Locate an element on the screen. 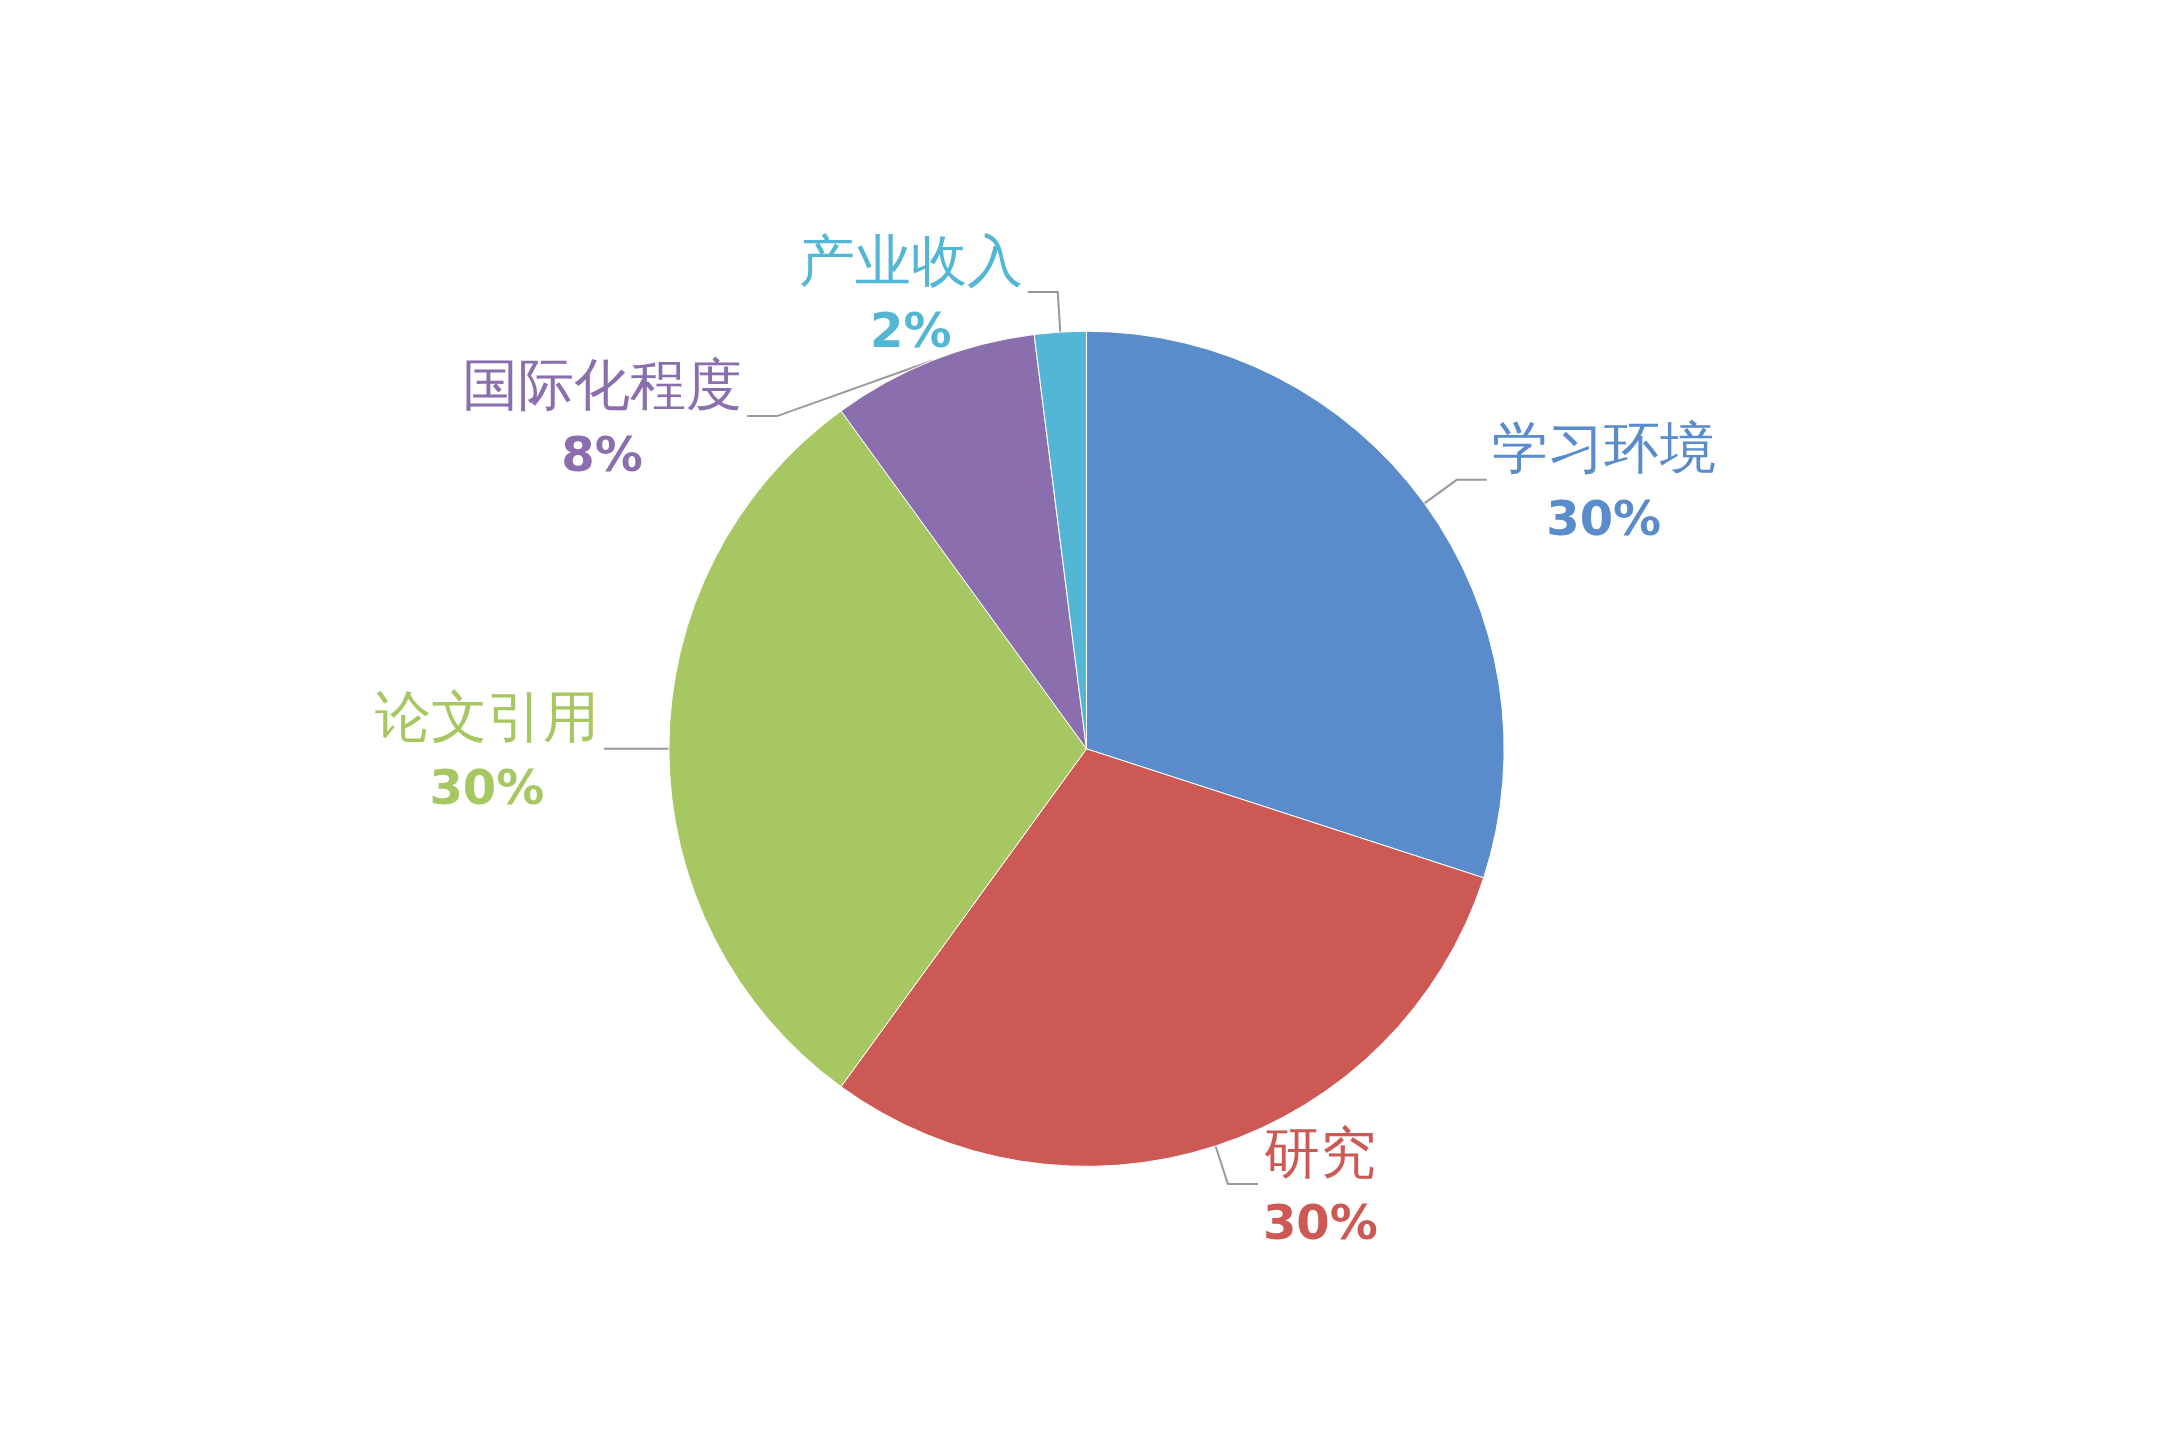  slice-label: 产业收入 is located at coordinates (910, 260).